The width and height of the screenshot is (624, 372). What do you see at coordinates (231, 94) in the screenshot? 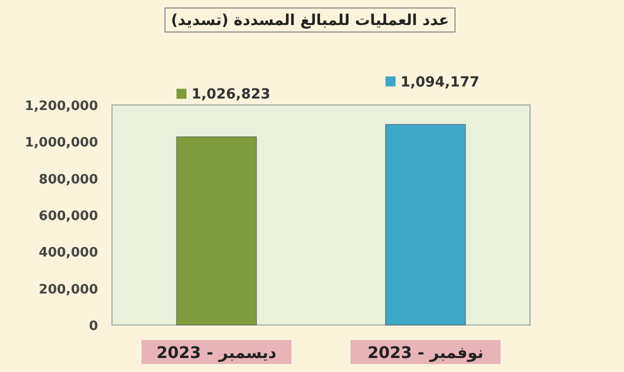
I see `data-label: 1,026,823` at bounding box center [231, 94].